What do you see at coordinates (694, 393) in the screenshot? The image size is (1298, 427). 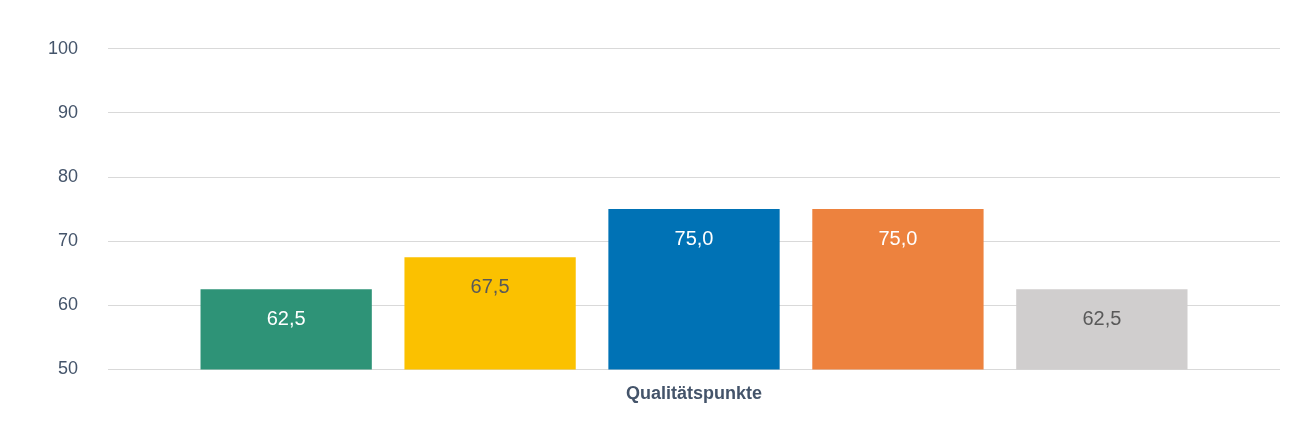 I see `x-tick-label: Qualitätspunkte` at bounding box center [694, 393].